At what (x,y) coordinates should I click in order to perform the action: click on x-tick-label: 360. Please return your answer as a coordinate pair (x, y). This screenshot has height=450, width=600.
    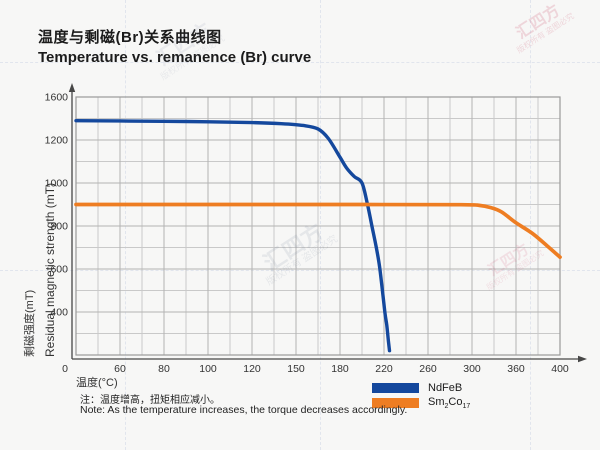
    Looking at the image, I should click on (516, 369).